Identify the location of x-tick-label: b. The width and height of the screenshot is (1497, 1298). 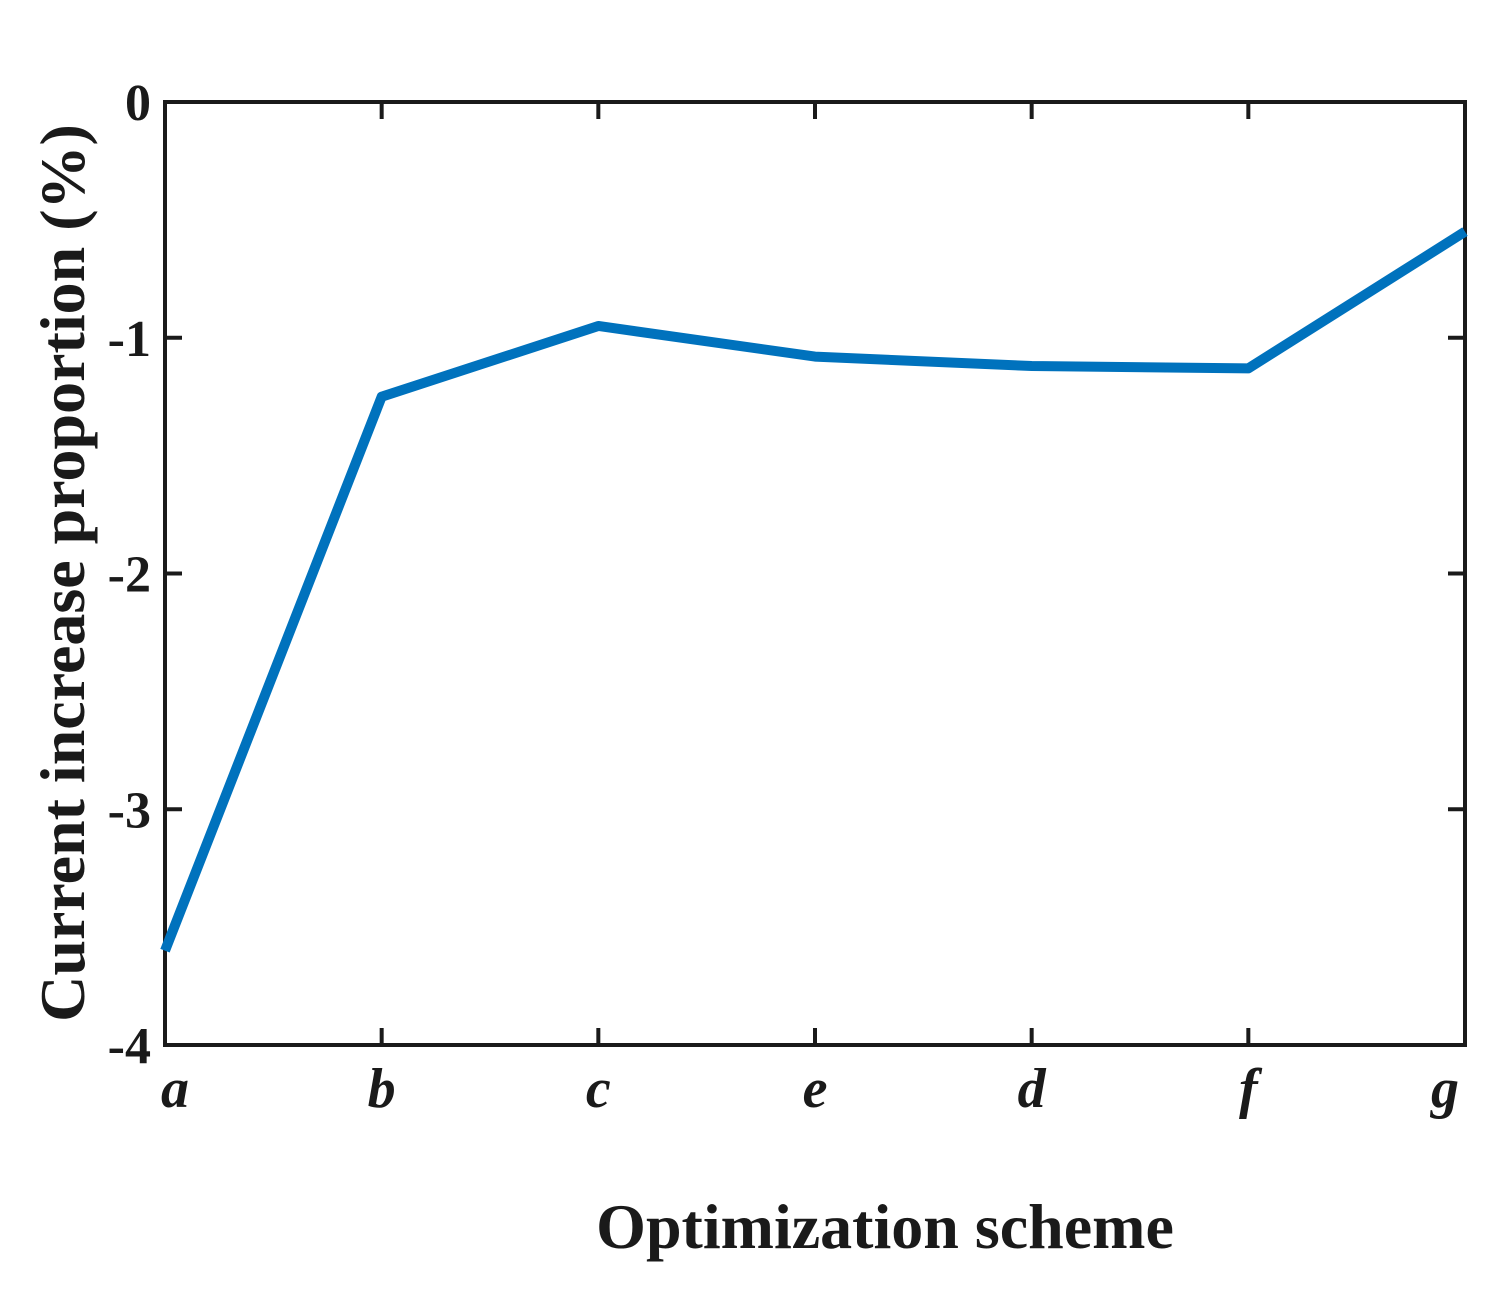
(382, 1089).